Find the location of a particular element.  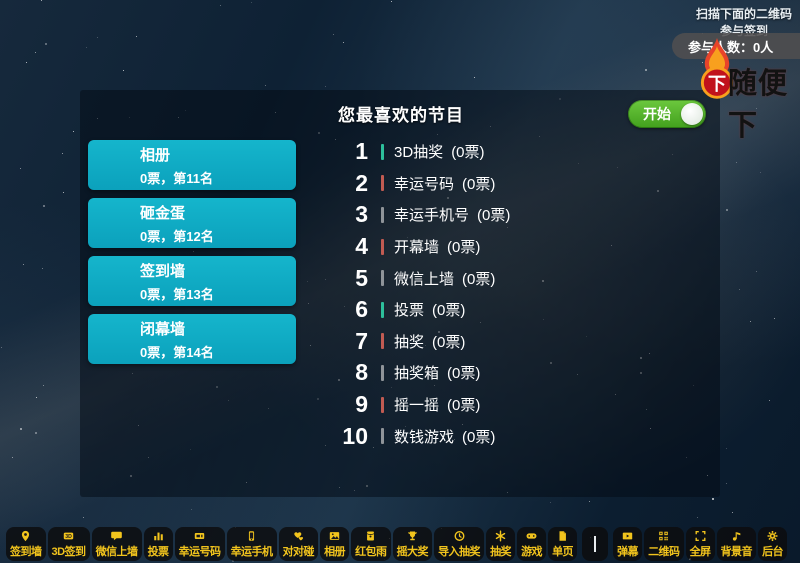

rank-number: 2 is located at coordinates (361, 182).